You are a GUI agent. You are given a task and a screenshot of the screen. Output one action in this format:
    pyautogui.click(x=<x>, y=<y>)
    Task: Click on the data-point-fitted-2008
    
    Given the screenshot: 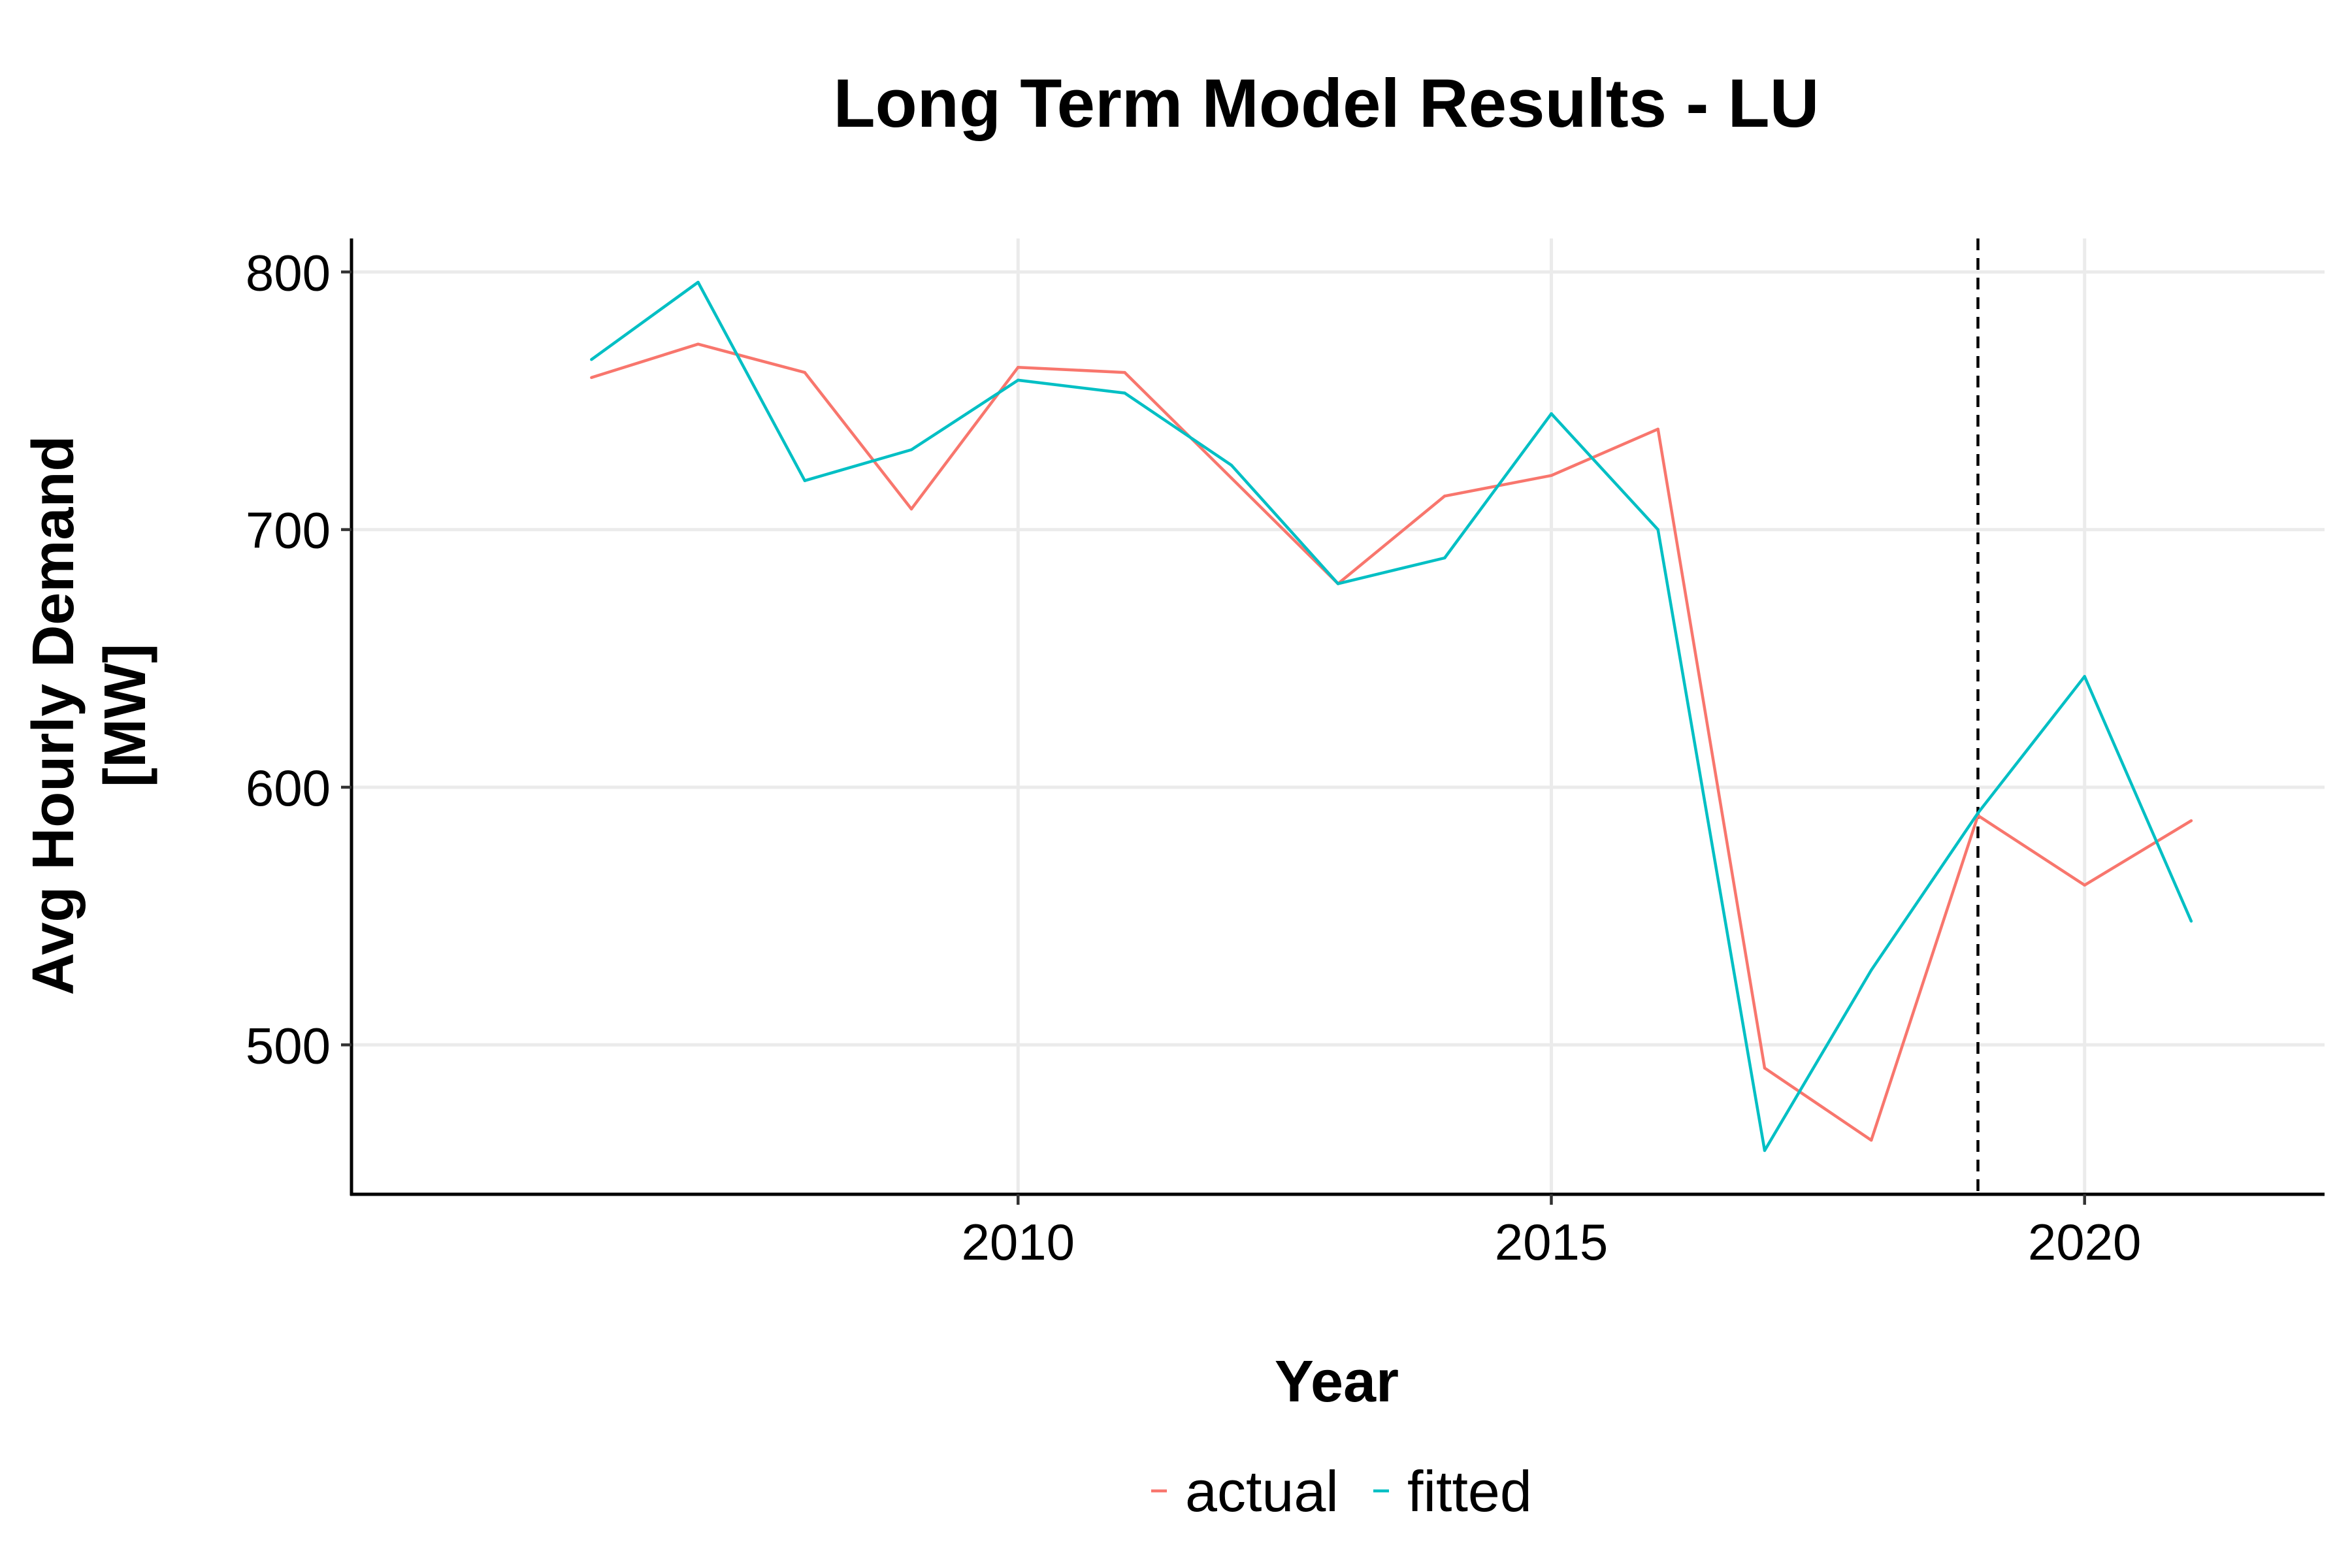 What is the action you would take?
    pyautogui.click(x=804, y=480)
    